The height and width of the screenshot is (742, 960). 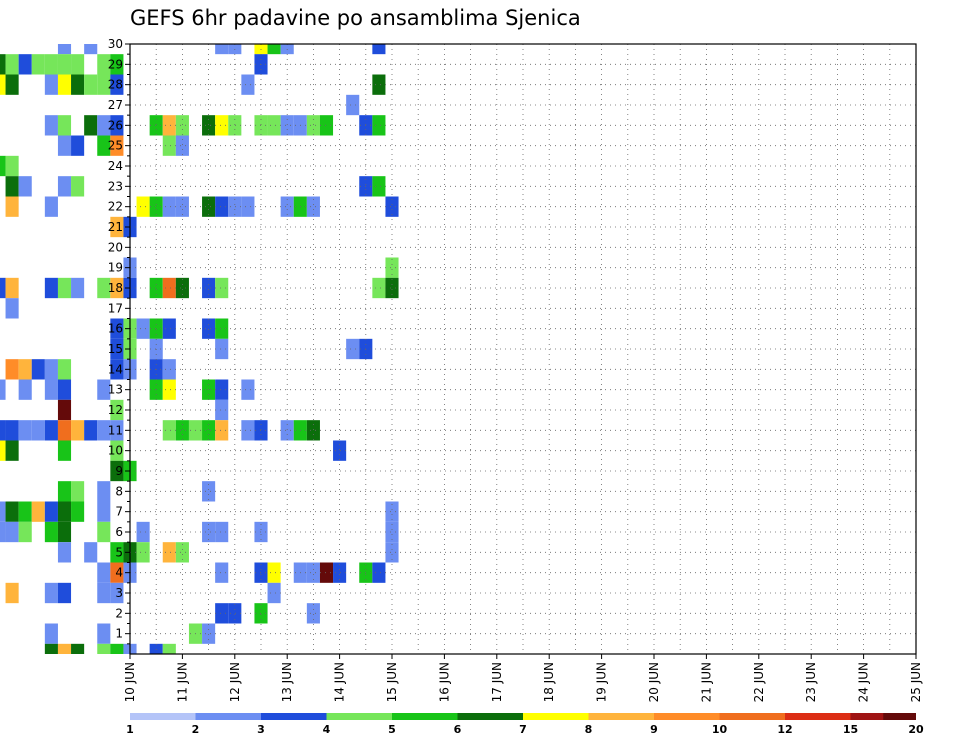 What do you see at coordinates (196, 729) in the screenshot?
I see `legend-label: 2` at bounding box center [196, 729].